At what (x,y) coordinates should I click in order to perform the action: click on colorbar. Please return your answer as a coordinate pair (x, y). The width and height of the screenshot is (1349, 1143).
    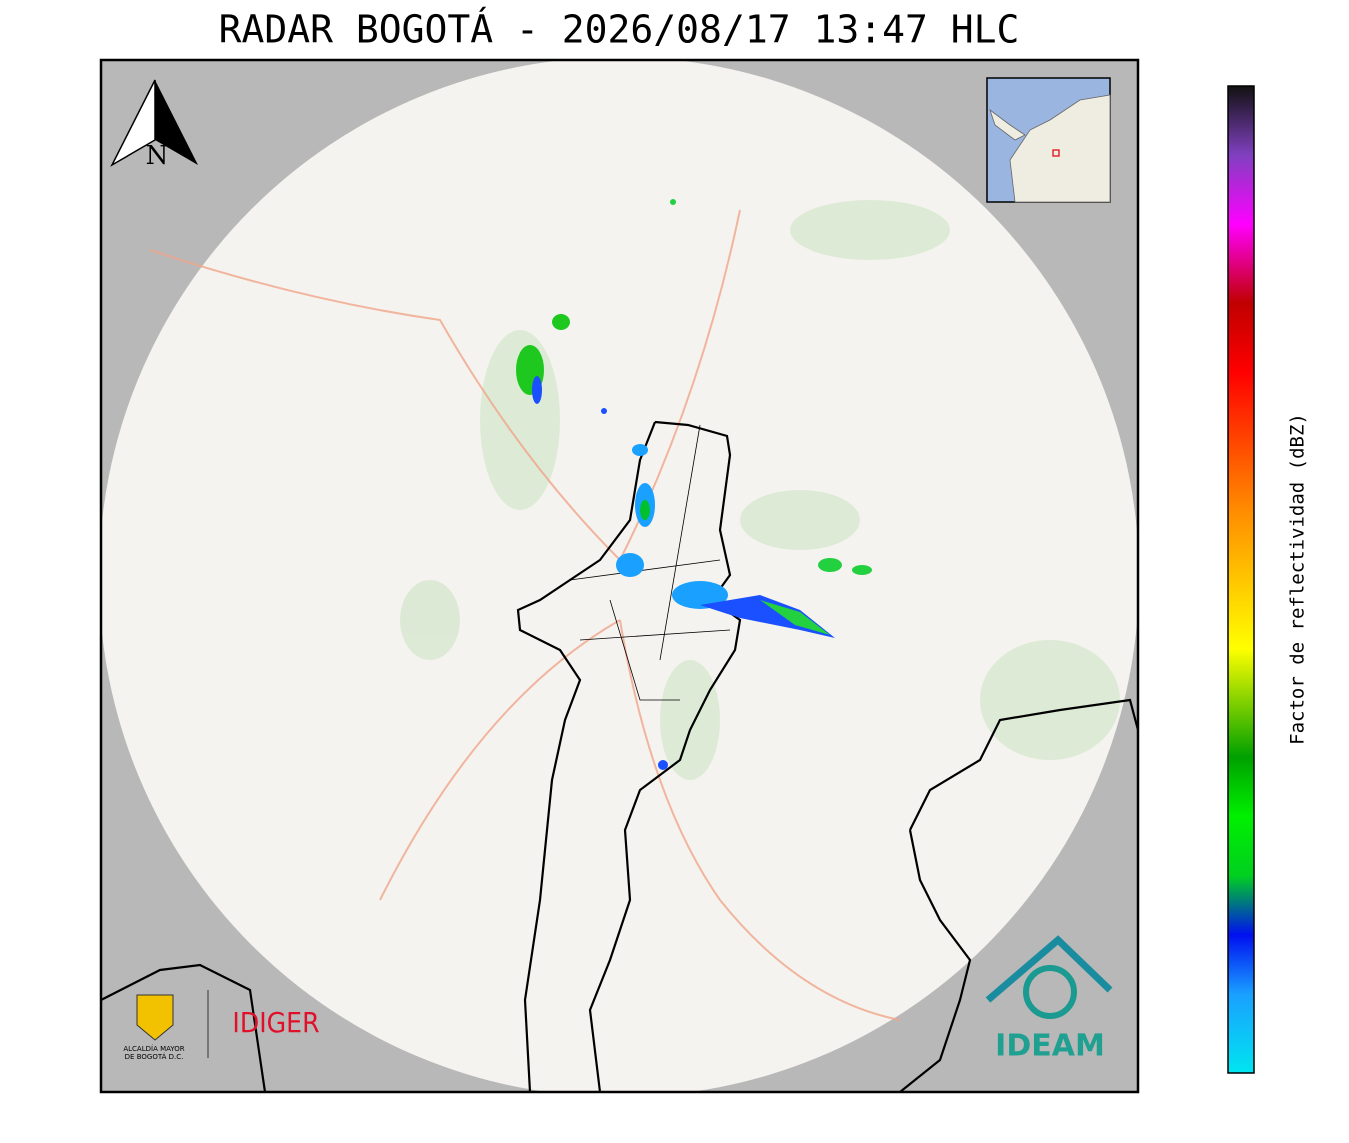
    Looking at the image, I should click on (1241, 579).